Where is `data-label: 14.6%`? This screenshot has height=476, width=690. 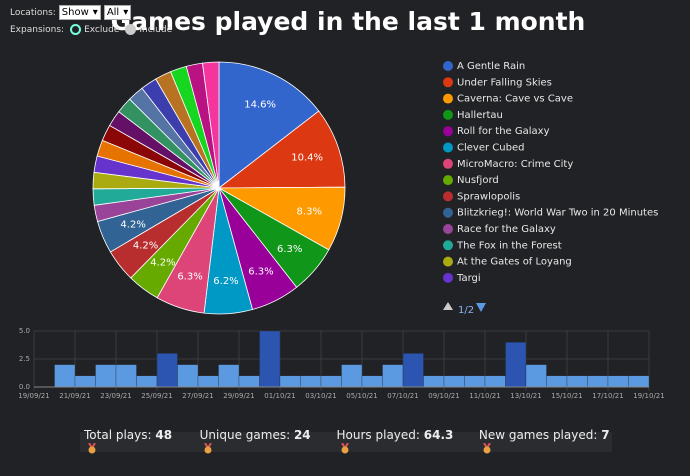 data-label: 14.6% is located at coordinates (260, 104).